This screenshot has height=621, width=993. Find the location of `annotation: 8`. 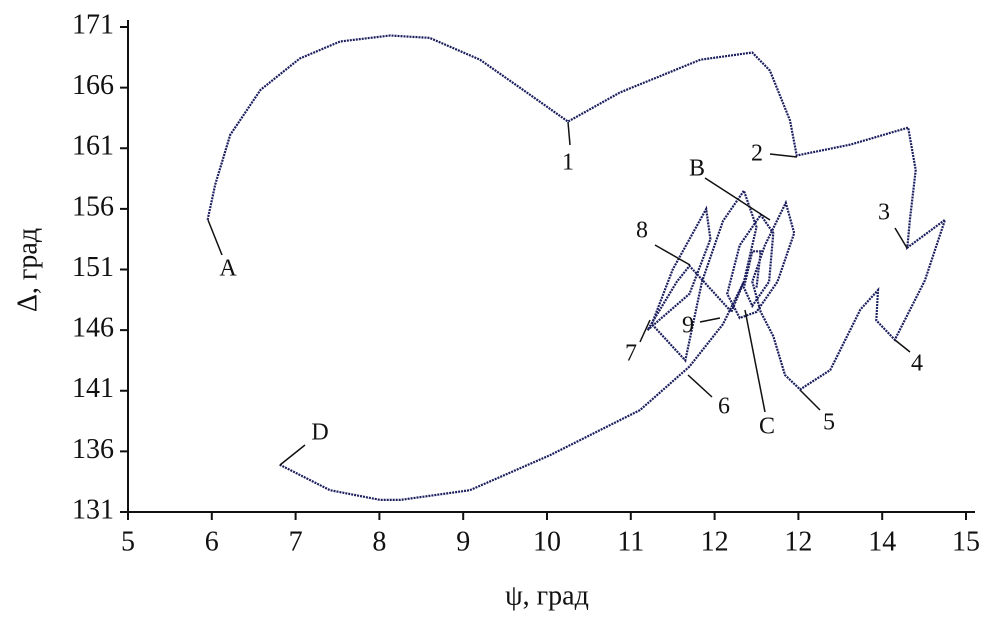

annotation: 8 is located at coordinates (642, 231).